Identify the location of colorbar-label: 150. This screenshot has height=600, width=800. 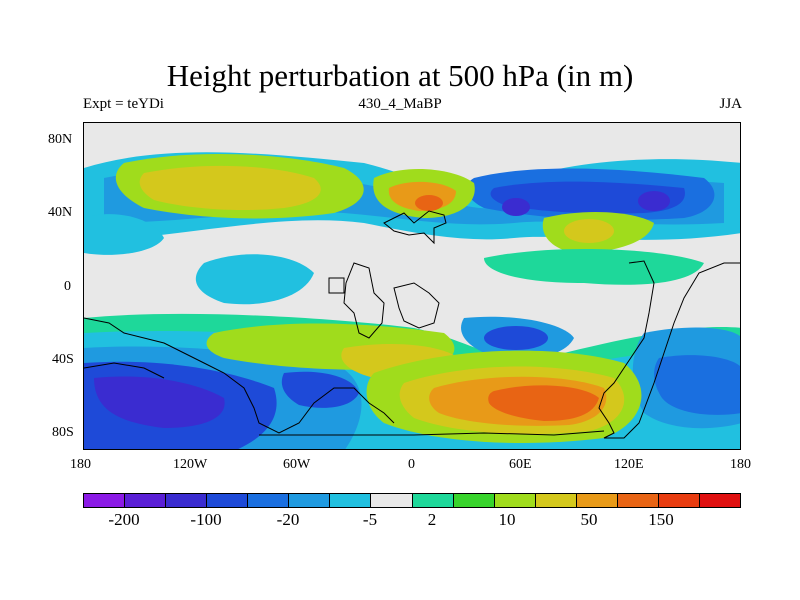
(661, 519).